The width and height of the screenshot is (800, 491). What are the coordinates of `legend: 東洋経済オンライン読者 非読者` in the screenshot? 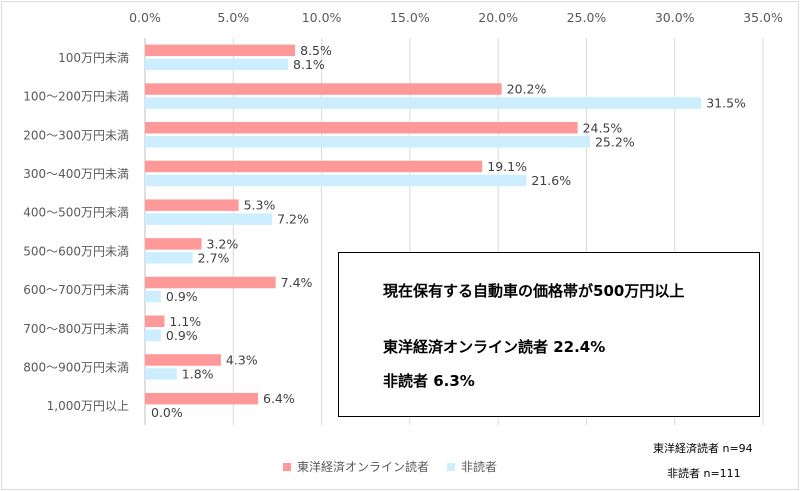 It's located at (399, 466).